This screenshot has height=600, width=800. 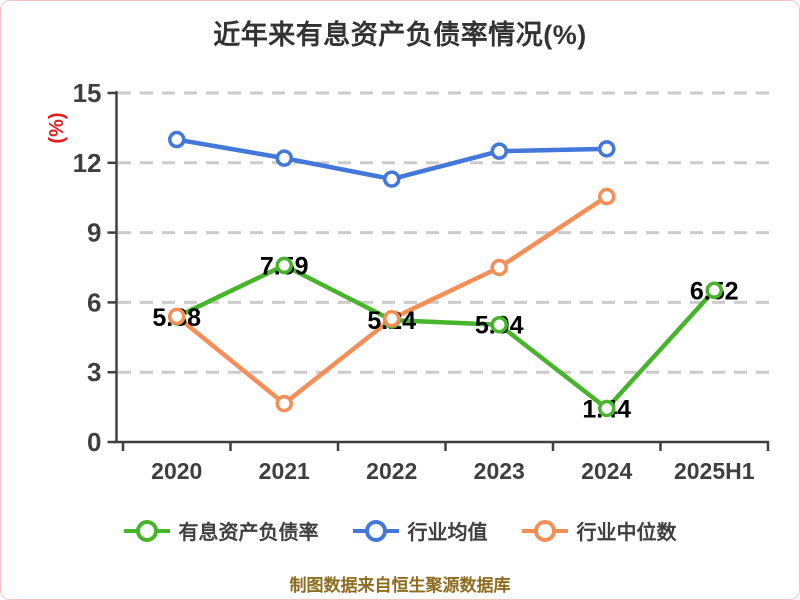 What do you see at coordinates (284, 471) in the screenshot?
I see `x-tick-label: 2021` at bounding box center [284, 471].